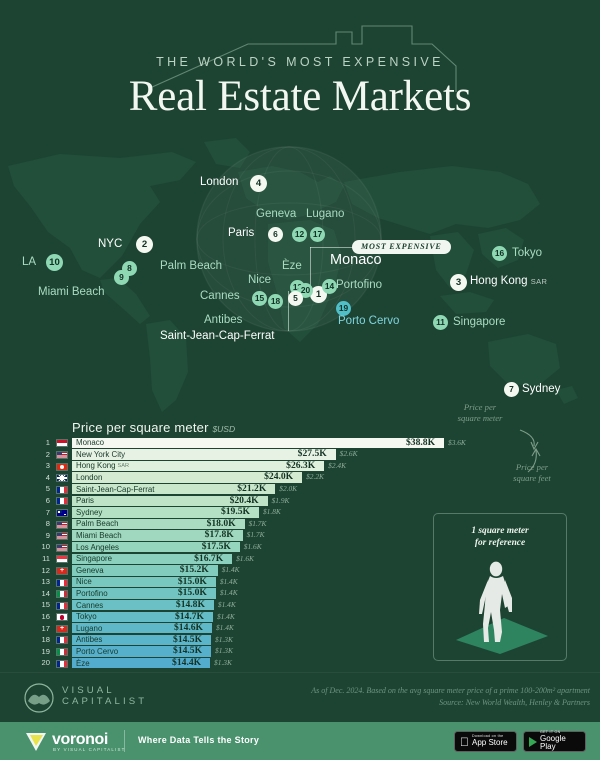 Image resolution: width=600 pixels, height=760 pixels. What do you see at coordinates (500, 531) in the screenshot?
I see `reference-line-1: 1 square meter` at bounding box center [500, 531].